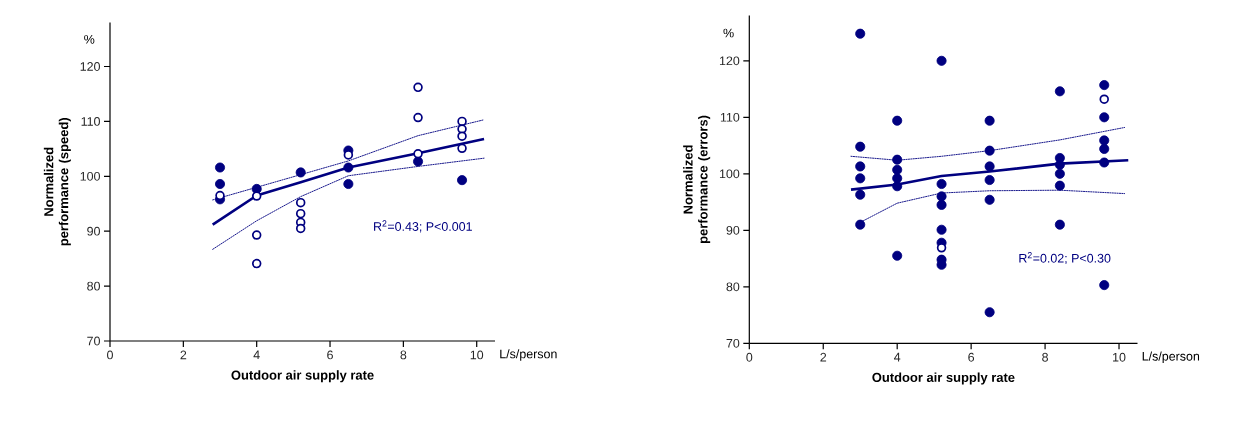 The height and width of the screenshot is (421, 1245). What do you see at coordinates (697, 179) in the screenshot?
I see `y-axis-title: Normalized performance (errors)` at bounding box center [697, 179].